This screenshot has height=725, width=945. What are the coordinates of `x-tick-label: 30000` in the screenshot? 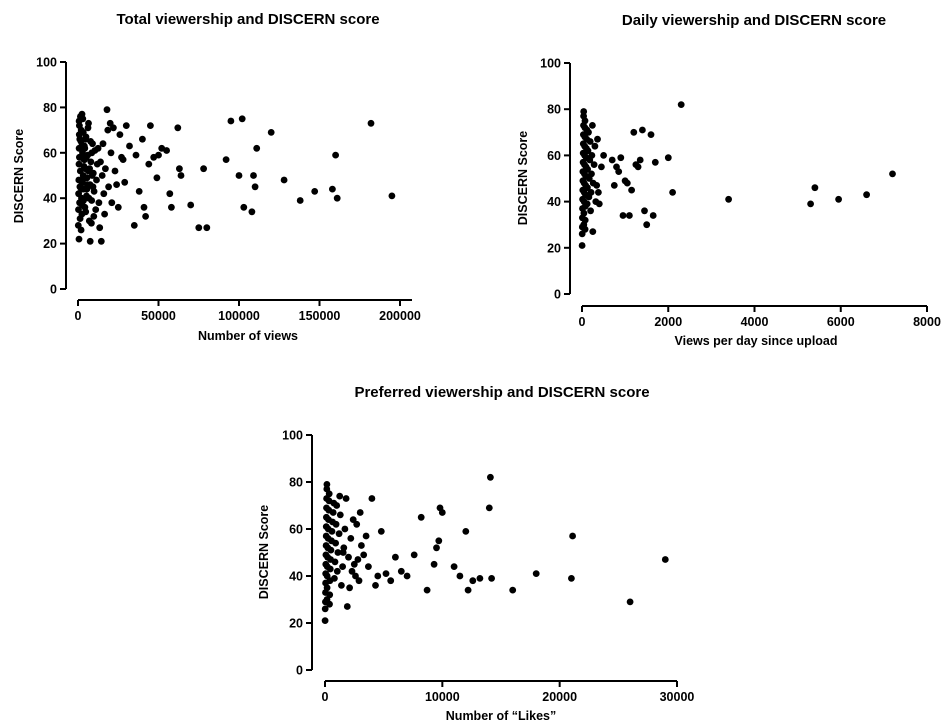 It's located at (677, 697).